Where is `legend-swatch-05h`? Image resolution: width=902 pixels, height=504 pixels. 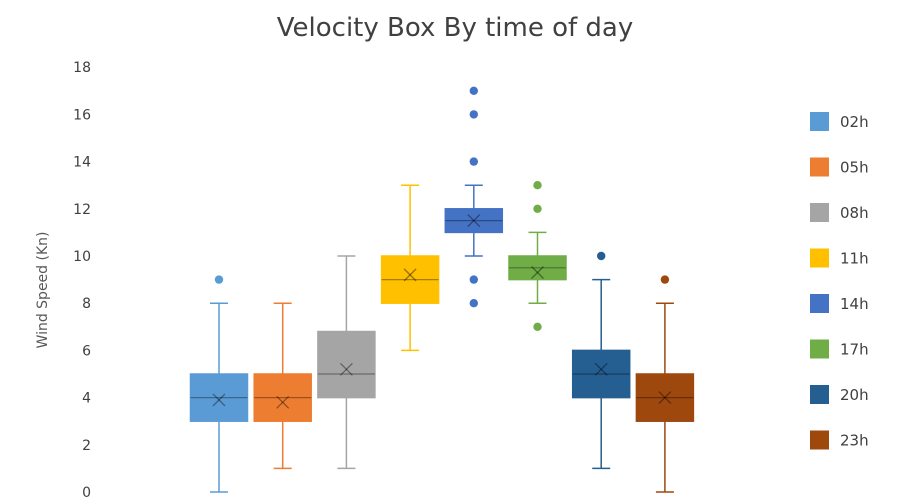
legend-swatch-05h is located at coordinates (819, 167).